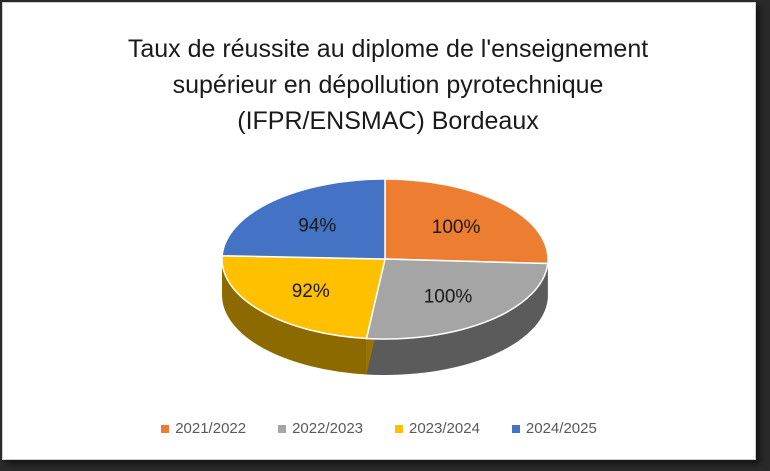 The width and height of the screenshot is (770, 471). I want to click on legend-item-2023-2024: 2023/2024, so click(437, 428).